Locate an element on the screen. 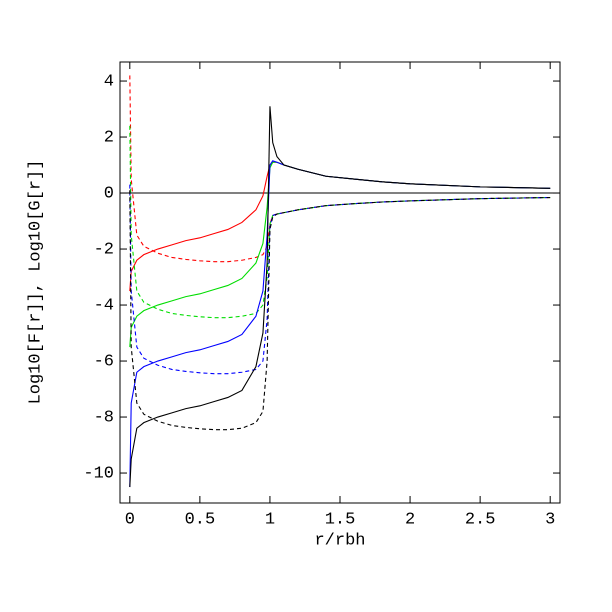 The image size is (612, 612). x-axis-label: r/rbh is located at coordinates (339, 540).